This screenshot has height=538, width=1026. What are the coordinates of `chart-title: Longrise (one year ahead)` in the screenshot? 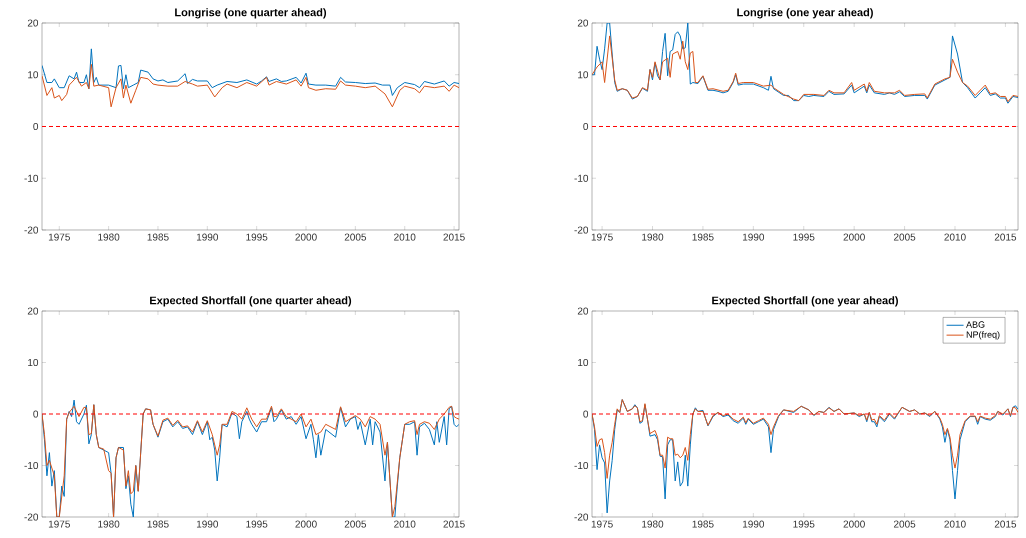 It's located at (805, 13).